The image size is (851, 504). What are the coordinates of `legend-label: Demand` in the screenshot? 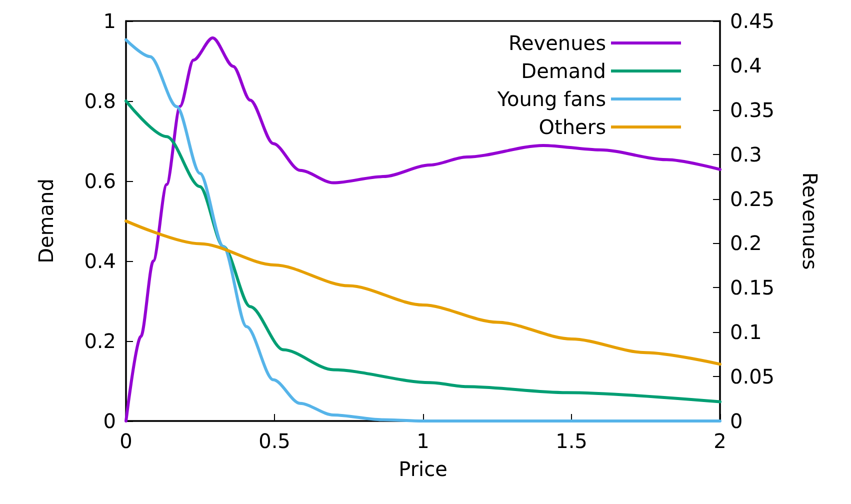 It's located at (563, 71).